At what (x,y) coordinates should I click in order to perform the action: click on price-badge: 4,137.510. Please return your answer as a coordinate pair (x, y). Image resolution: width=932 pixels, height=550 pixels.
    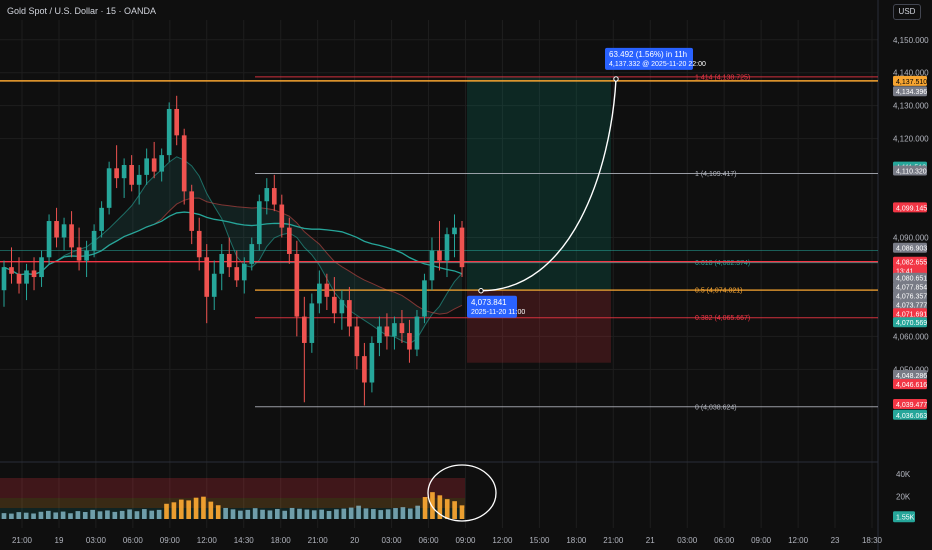
    Looking at the image, I should click on (910, 80).